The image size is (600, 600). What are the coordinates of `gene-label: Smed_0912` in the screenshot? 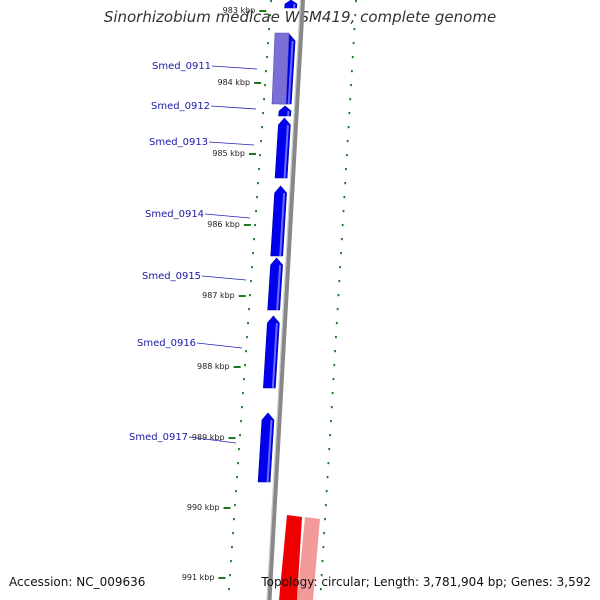 It's located at (180, 106).